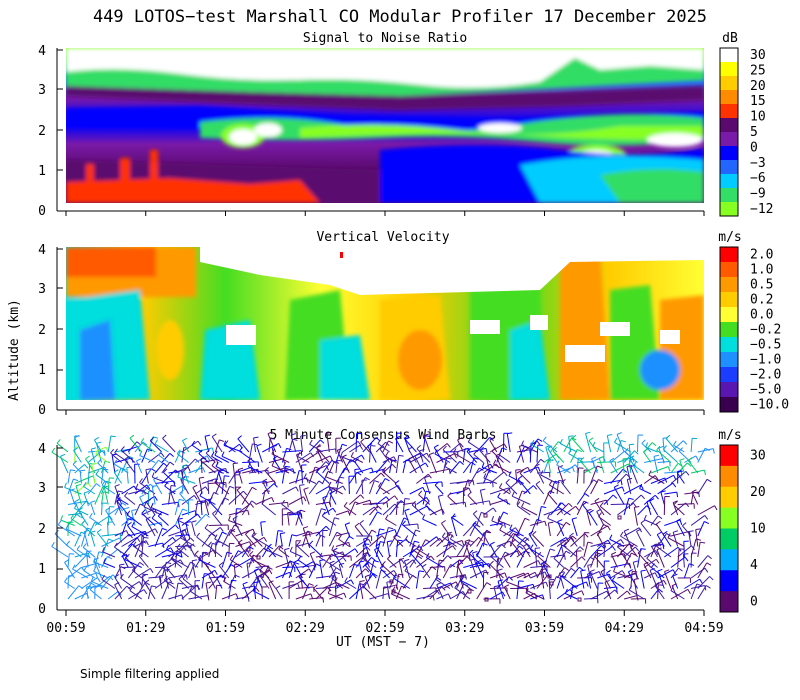 The width and height of the screenshot is (800, 700). I want to click on calm-wind-marker, so click(619, 517).